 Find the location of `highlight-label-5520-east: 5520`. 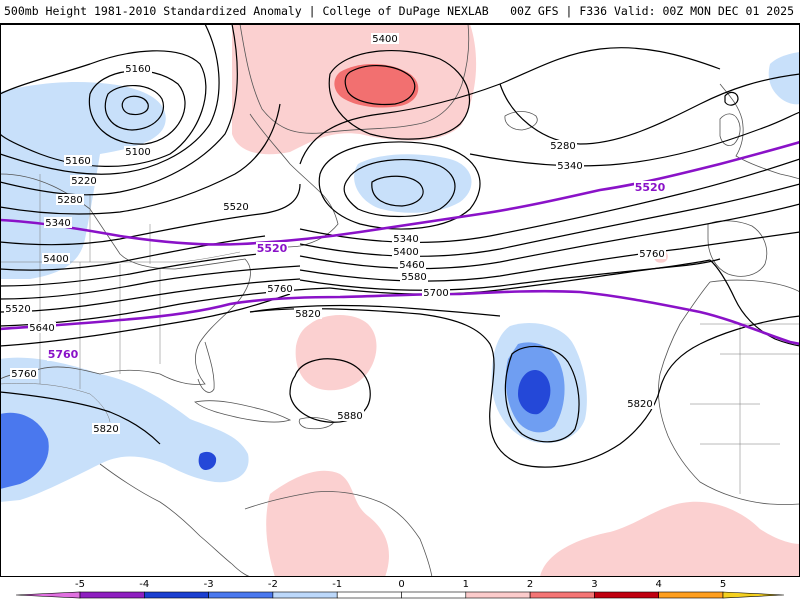

highlight-label-5520-east: 5520 is located at coordinates (650, 187).